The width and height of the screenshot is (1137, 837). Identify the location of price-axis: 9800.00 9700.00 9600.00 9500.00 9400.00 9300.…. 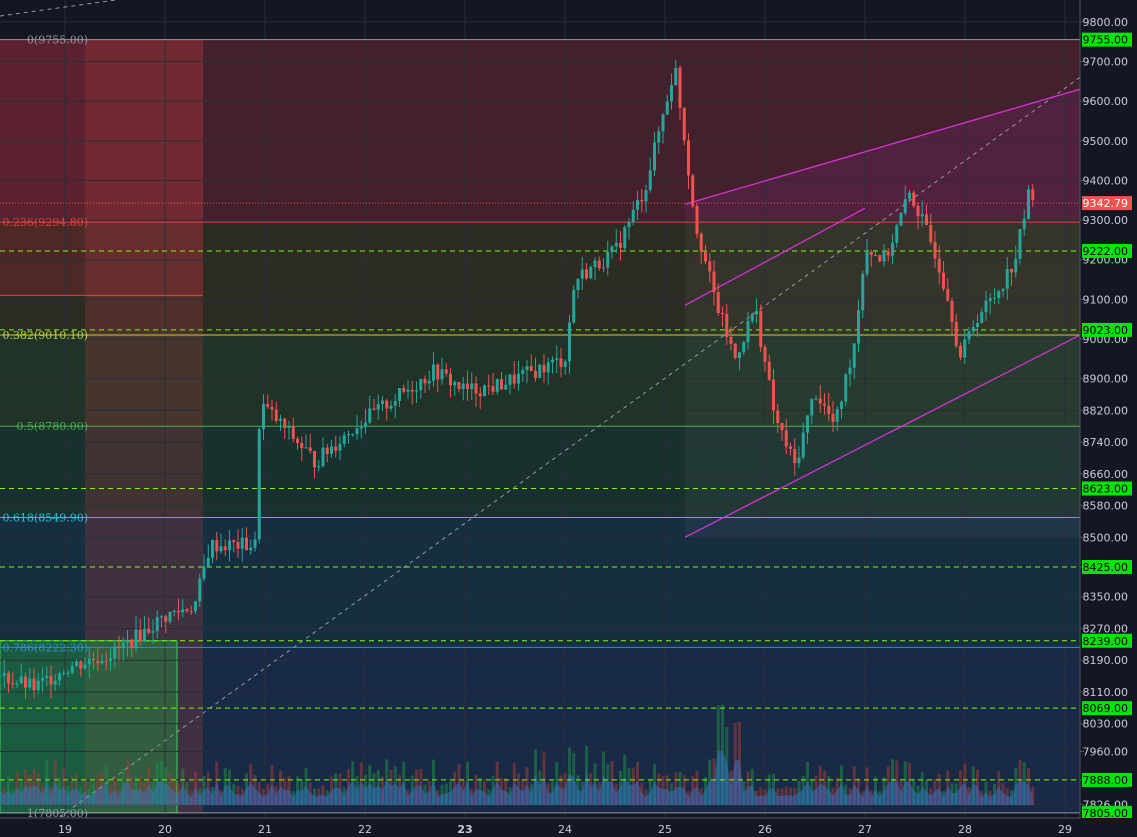
(1108, 418).